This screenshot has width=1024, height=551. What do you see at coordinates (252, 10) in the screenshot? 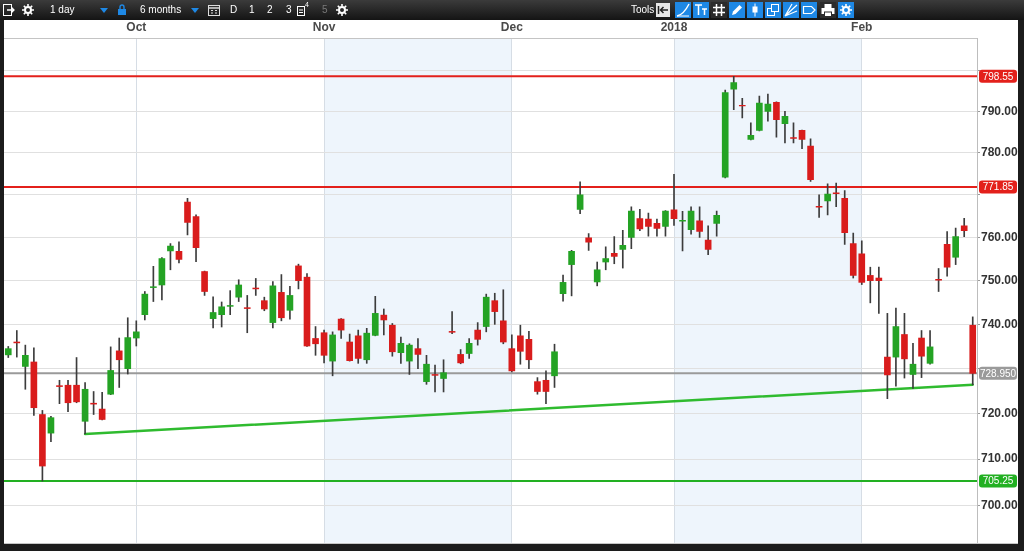
I see `text: 1` at bounding box center [252, 10].